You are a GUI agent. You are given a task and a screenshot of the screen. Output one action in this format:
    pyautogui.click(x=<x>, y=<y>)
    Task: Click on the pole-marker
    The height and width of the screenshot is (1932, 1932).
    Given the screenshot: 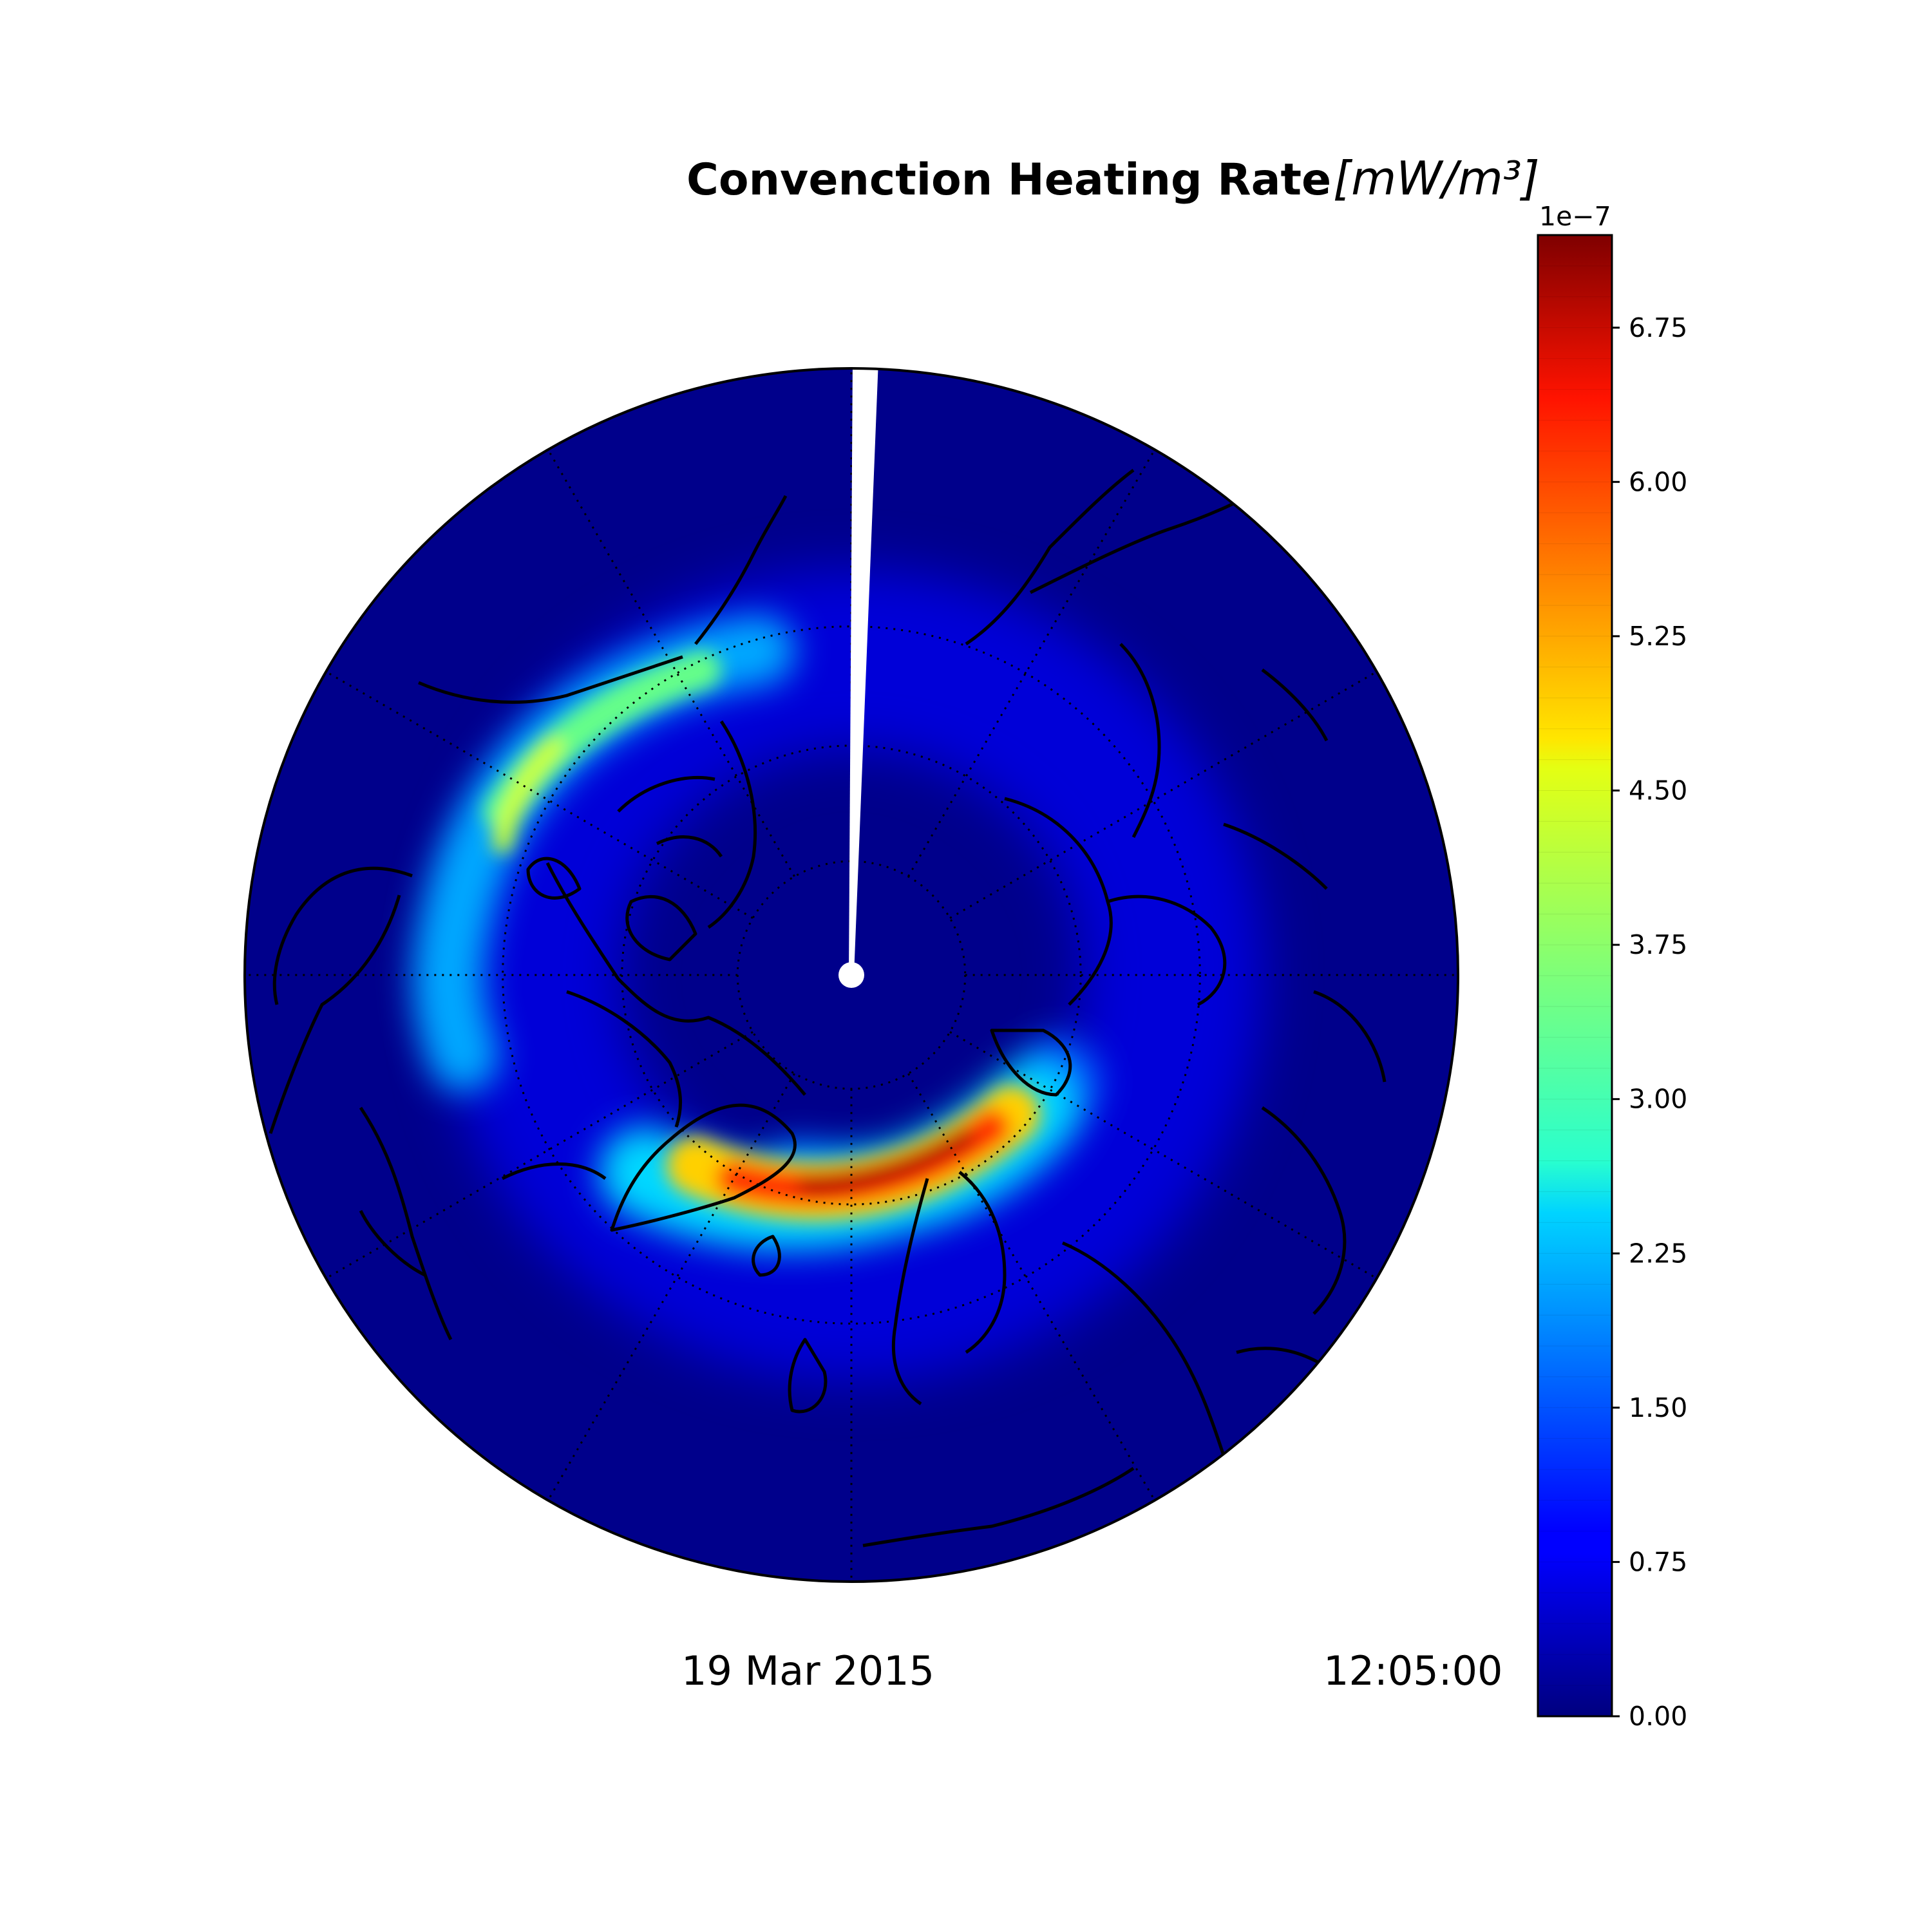 What is the action you would take?
    pyautogui.click(x=851, y=975)
    